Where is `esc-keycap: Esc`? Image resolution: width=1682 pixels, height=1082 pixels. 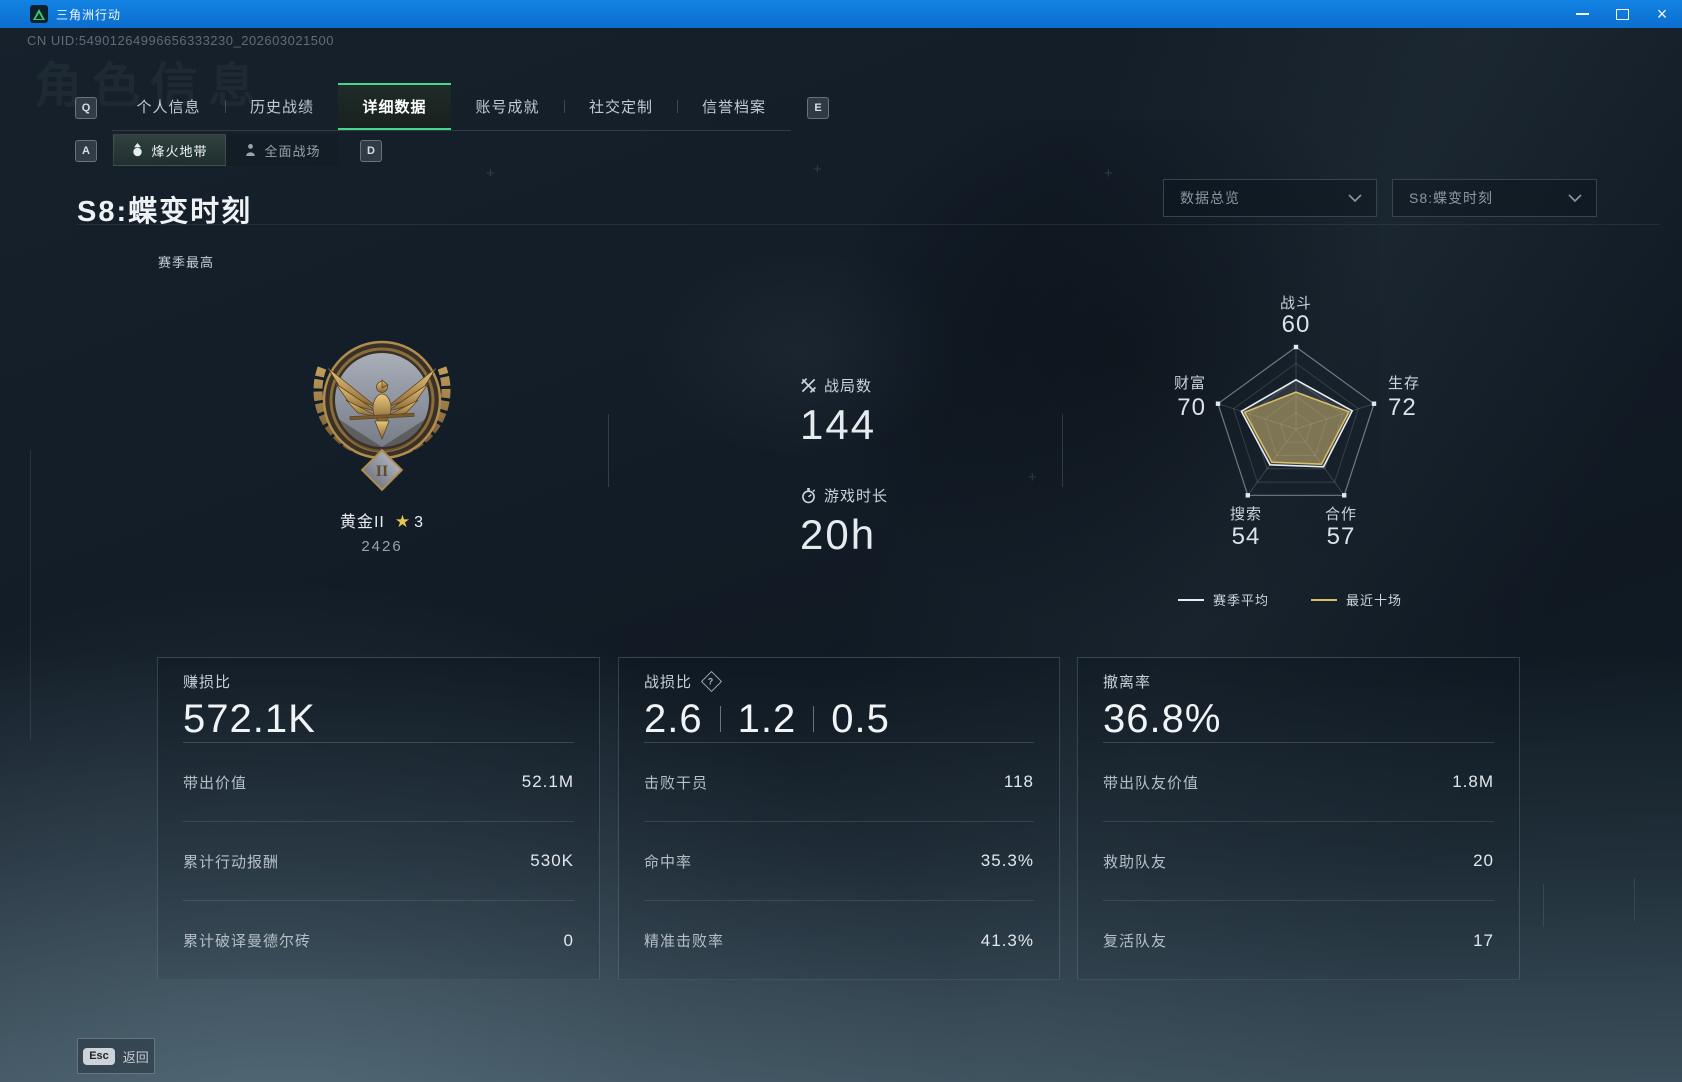 esc-keycap: Esc is located at coordinates (99, 1056).